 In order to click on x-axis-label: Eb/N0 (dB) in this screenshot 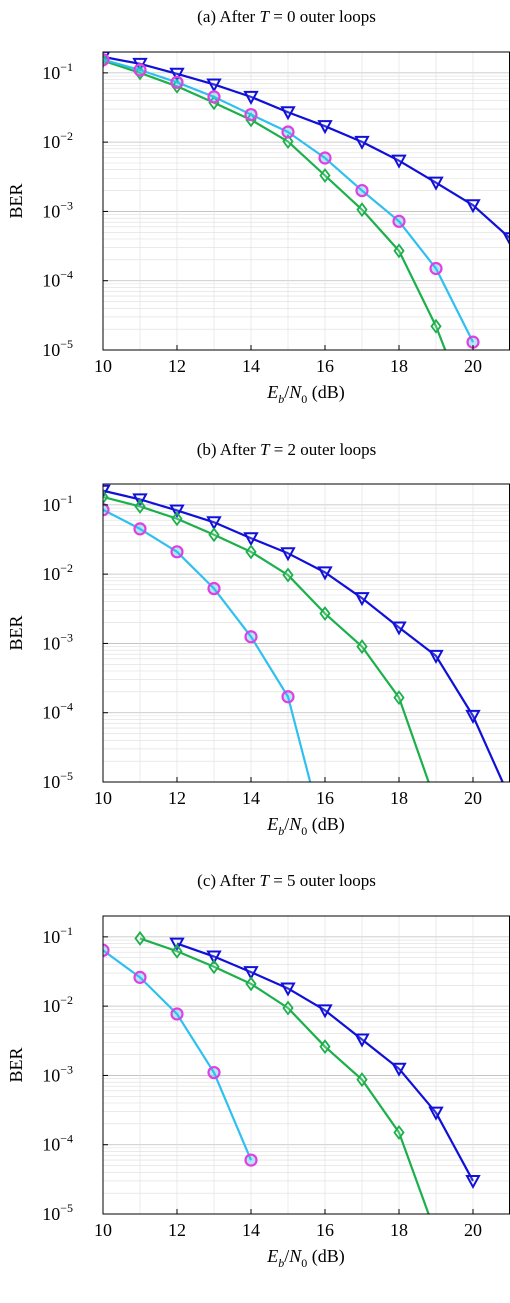, I will do `click(305, 826)`.